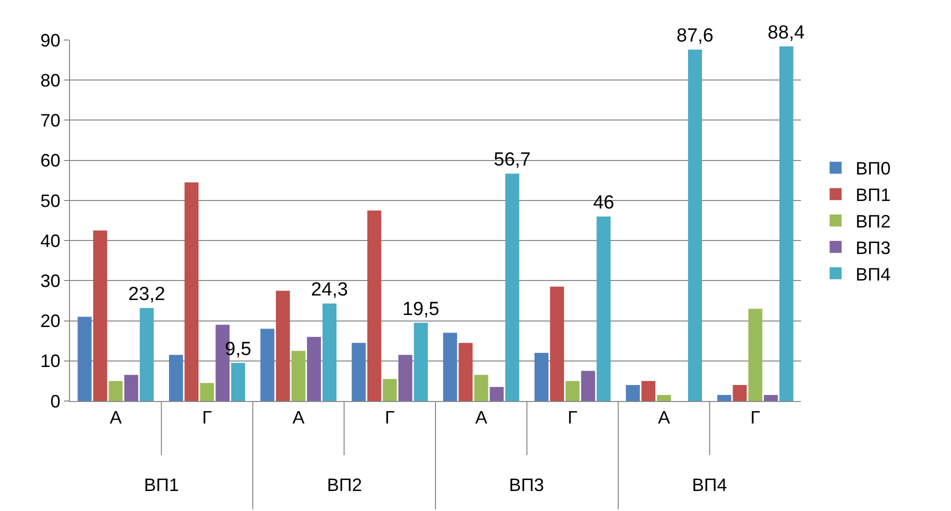  Describe the element at coordinates (873, 195) in the screenshot. I see `legend-label: ВП1` at that location.